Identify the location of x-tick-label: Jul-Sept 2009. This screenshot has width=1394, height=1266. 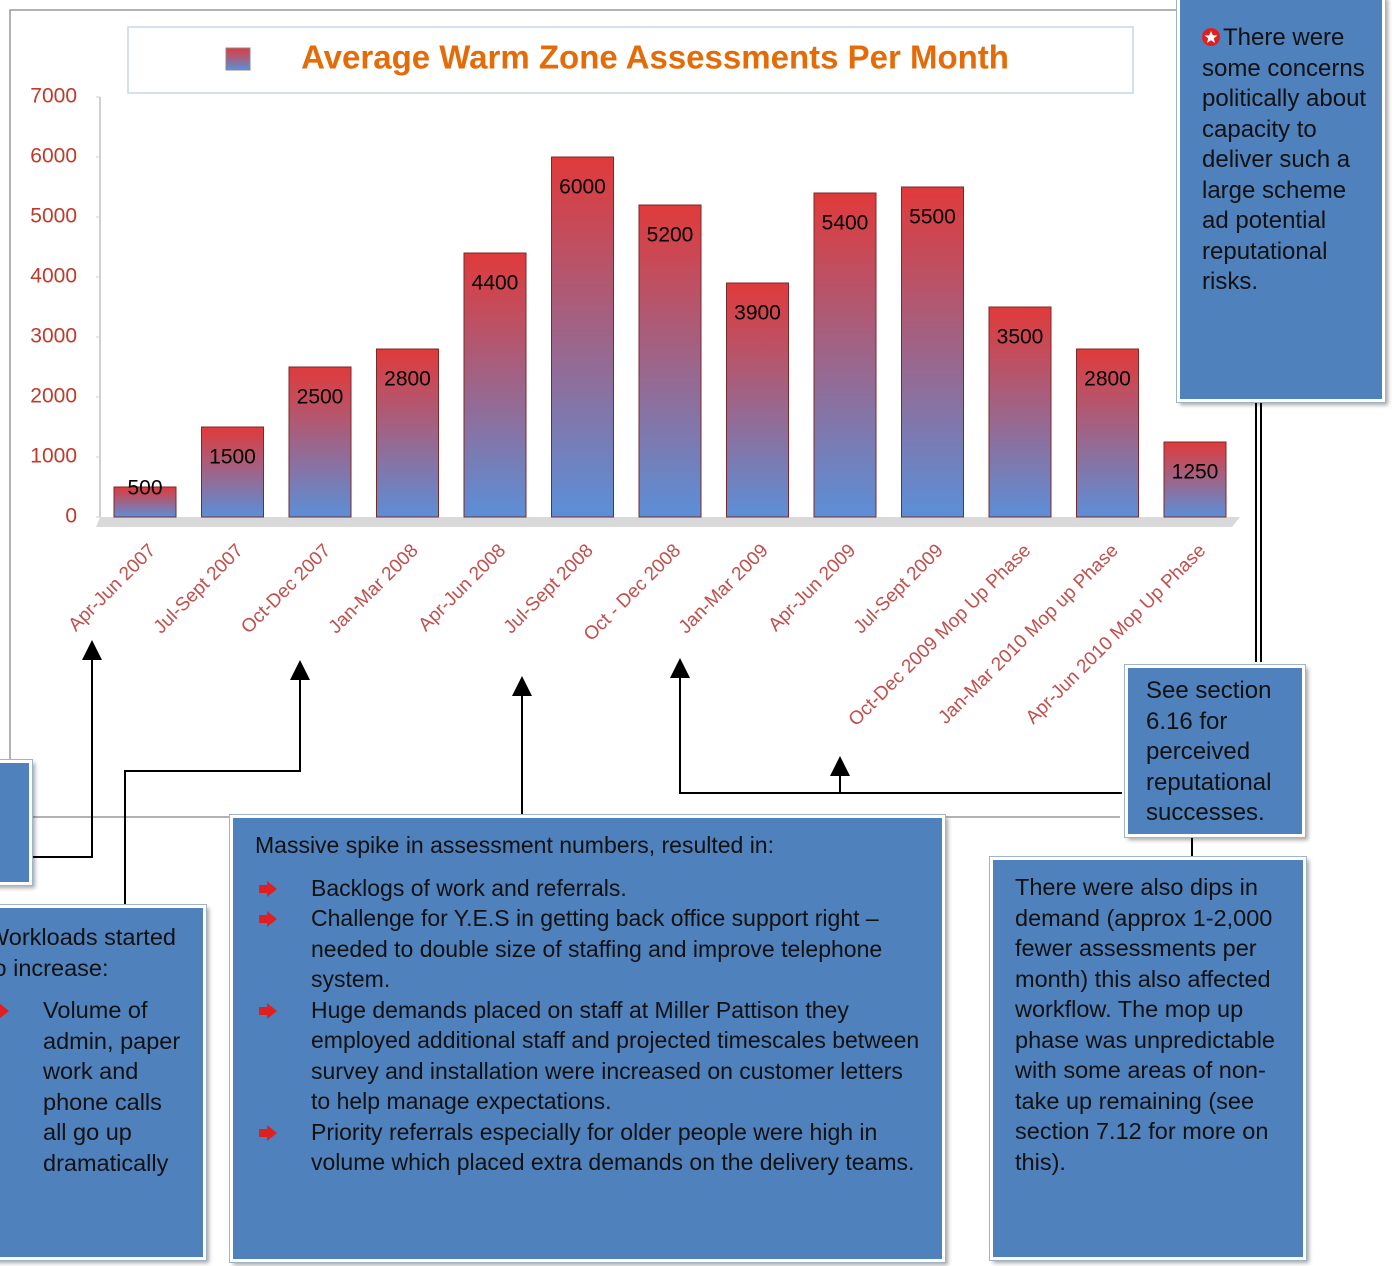
(899, 589).